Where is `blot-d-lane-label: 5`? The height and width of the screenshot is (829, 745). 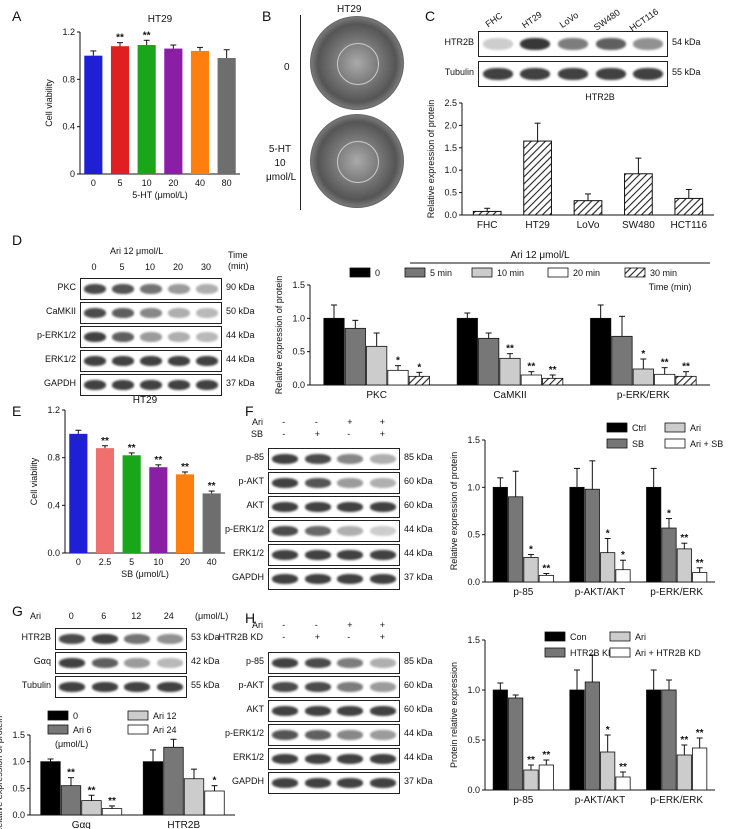 blot-d-lane-label: 5 is located at coordinates (122, 267).